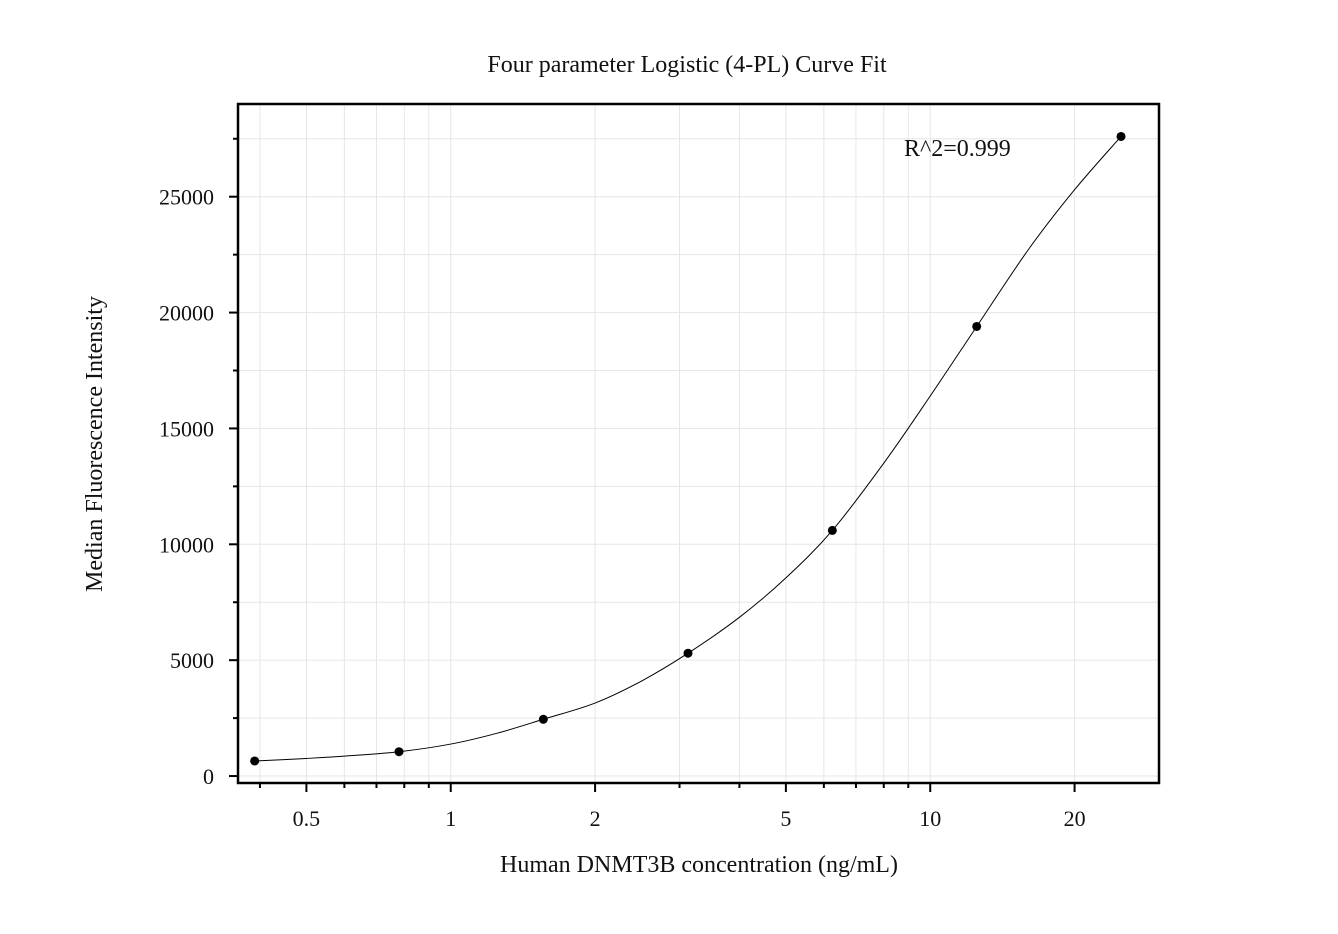 This screenshot has width=1338, height=934. What do you see at coordinates (186, 544) in the screenshot?
I see `y-tick-label: 10000` at bounding box center [186, 544].